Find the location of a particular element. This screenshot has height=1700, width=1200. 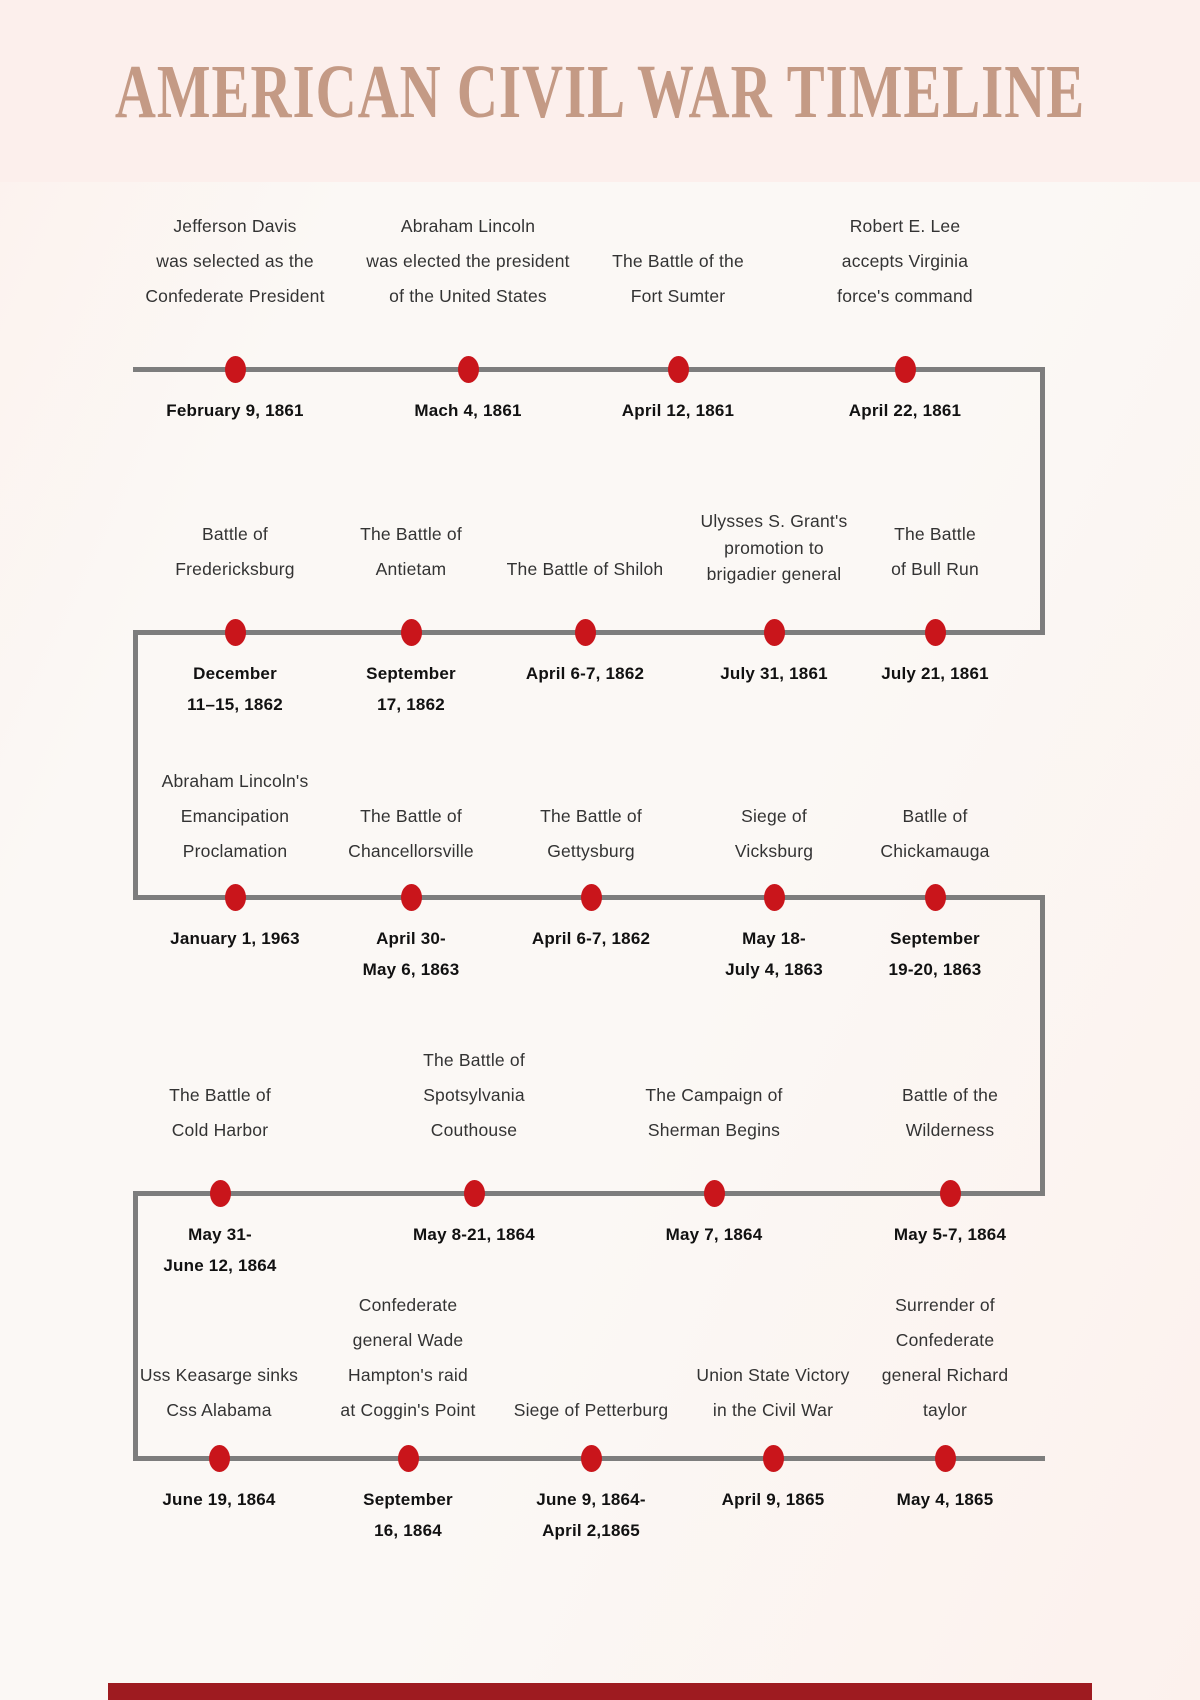

event-description-line: Vicksburg is located at coordinates (774, 851).